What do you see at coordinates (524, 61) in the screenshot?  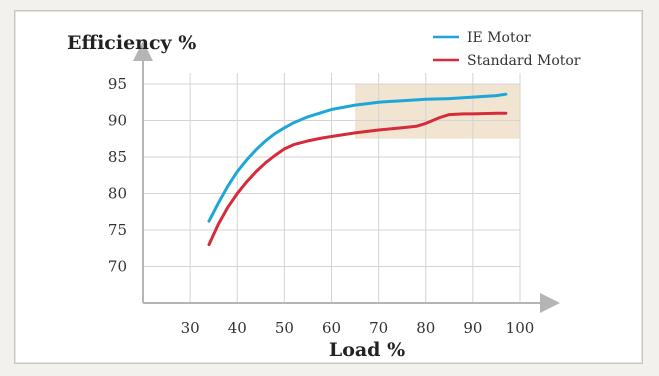 I see `legend-label-standard-motor: Standard Motor` at bounding box center [524, 61].